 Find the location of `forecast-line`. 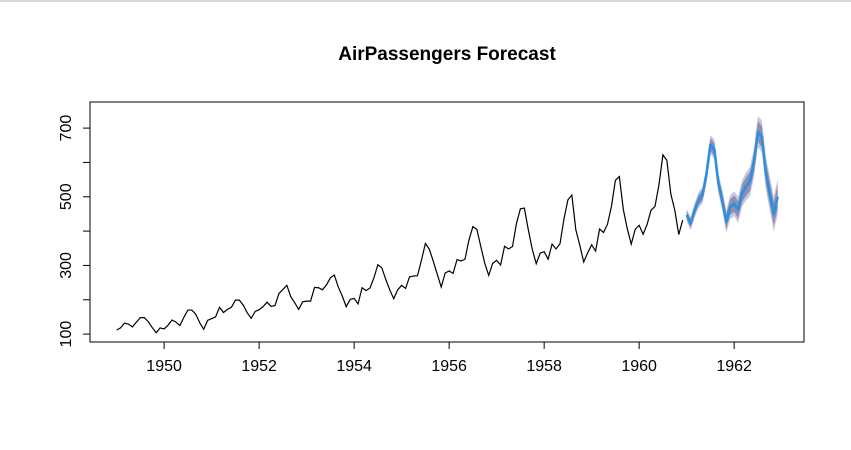

forecast-line is located at coordinates (732, 177).